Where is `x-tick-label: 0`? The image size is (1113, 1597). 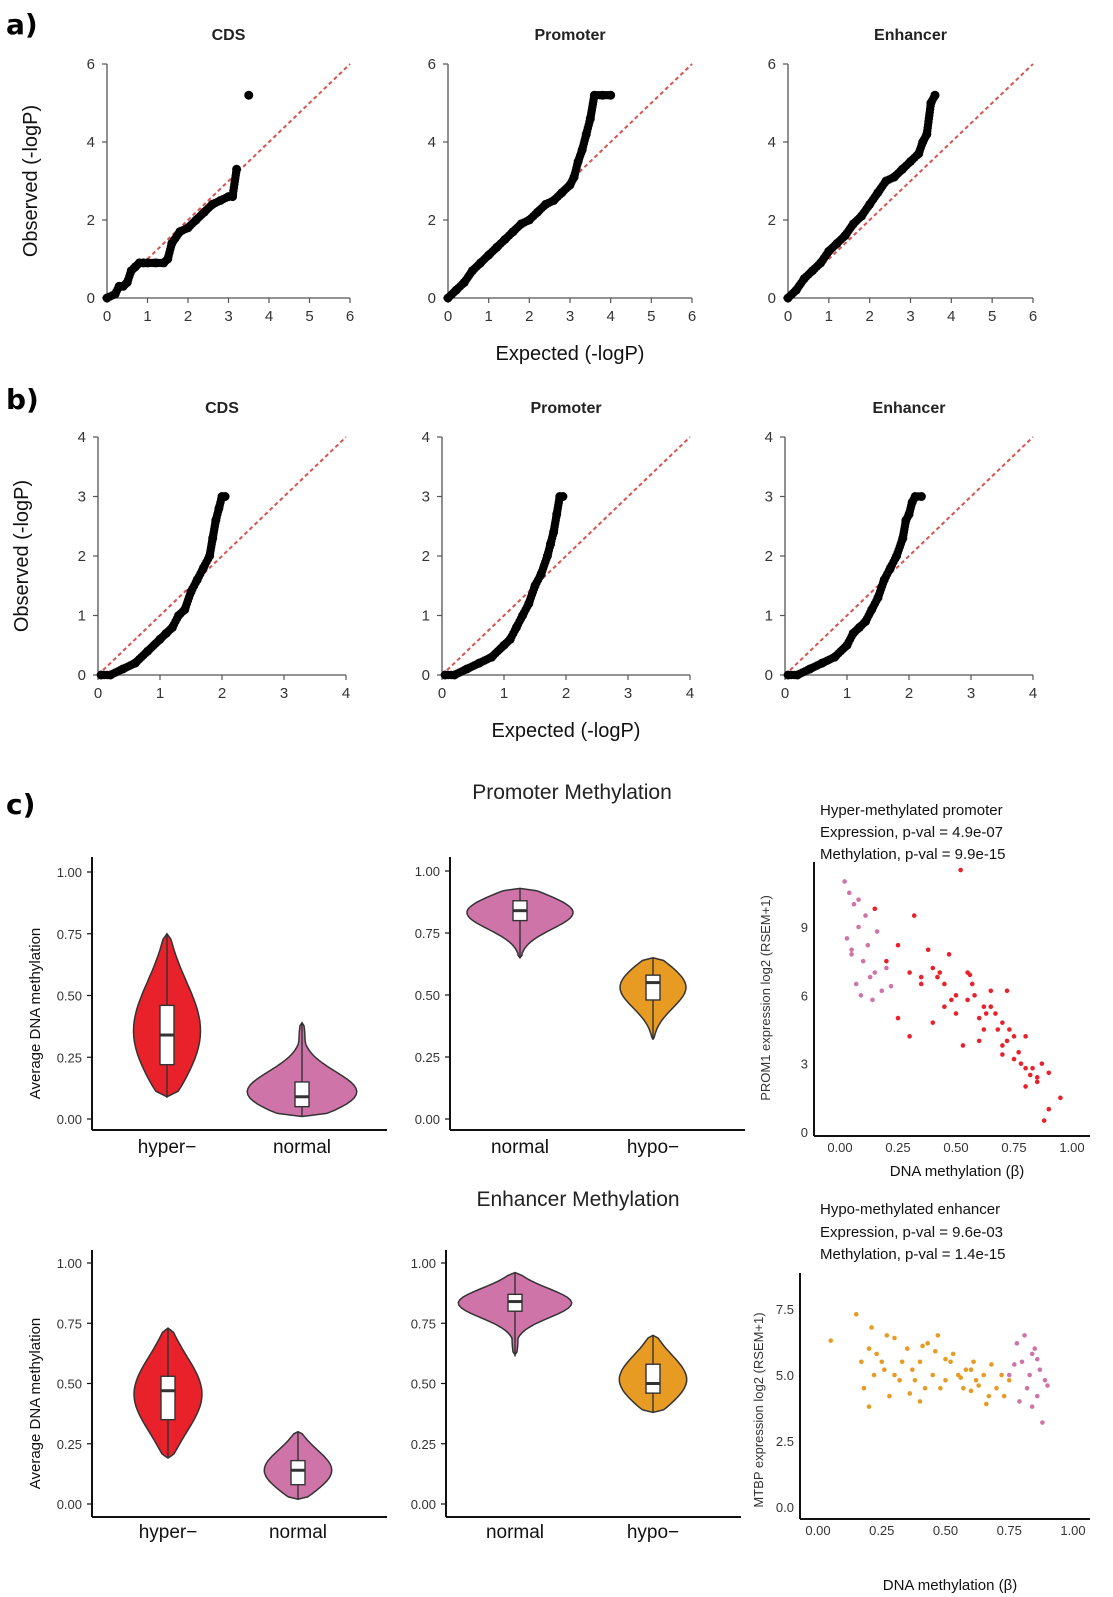
x-tick-label: 0 is located at coordinates (107, 316).